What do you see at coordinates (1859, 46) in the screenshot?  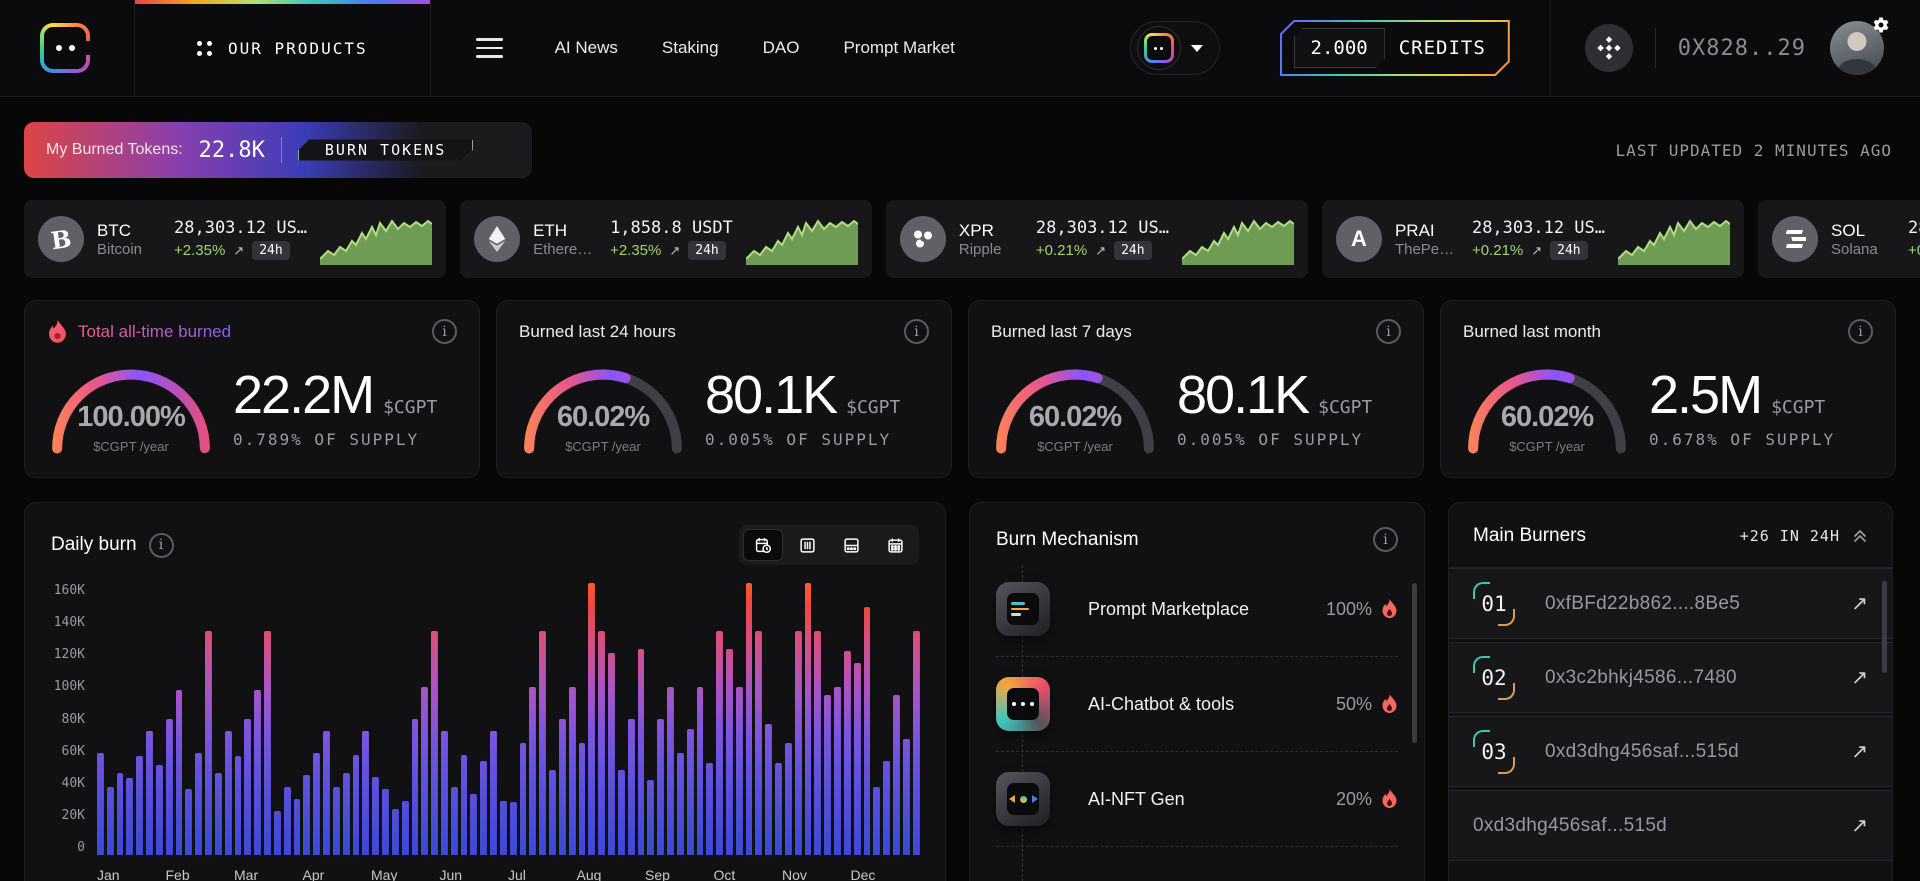 I see `user-avatar` at bounding box center [1859, 46].